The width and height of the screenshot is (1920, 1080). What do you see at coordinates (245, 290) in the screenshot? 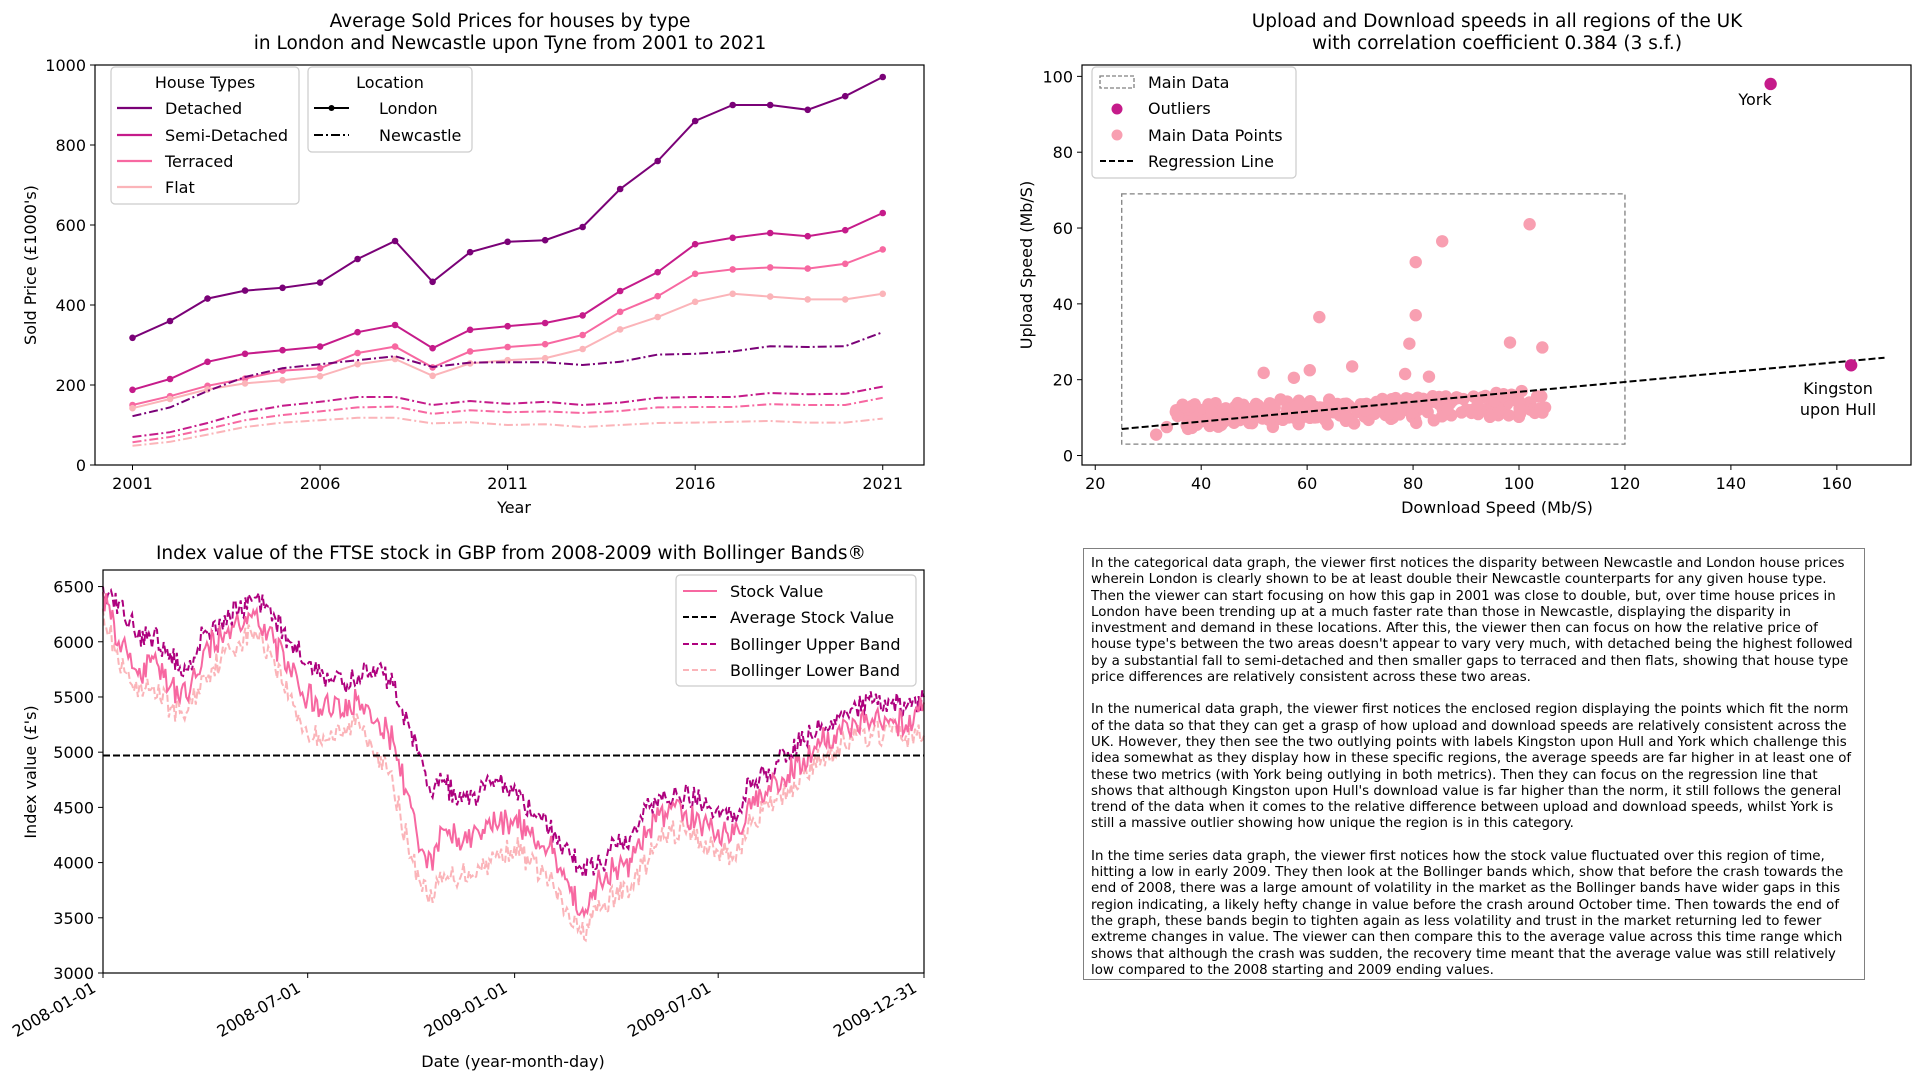
I see `data-point-detached-2004` at bounding box center [245, 290].